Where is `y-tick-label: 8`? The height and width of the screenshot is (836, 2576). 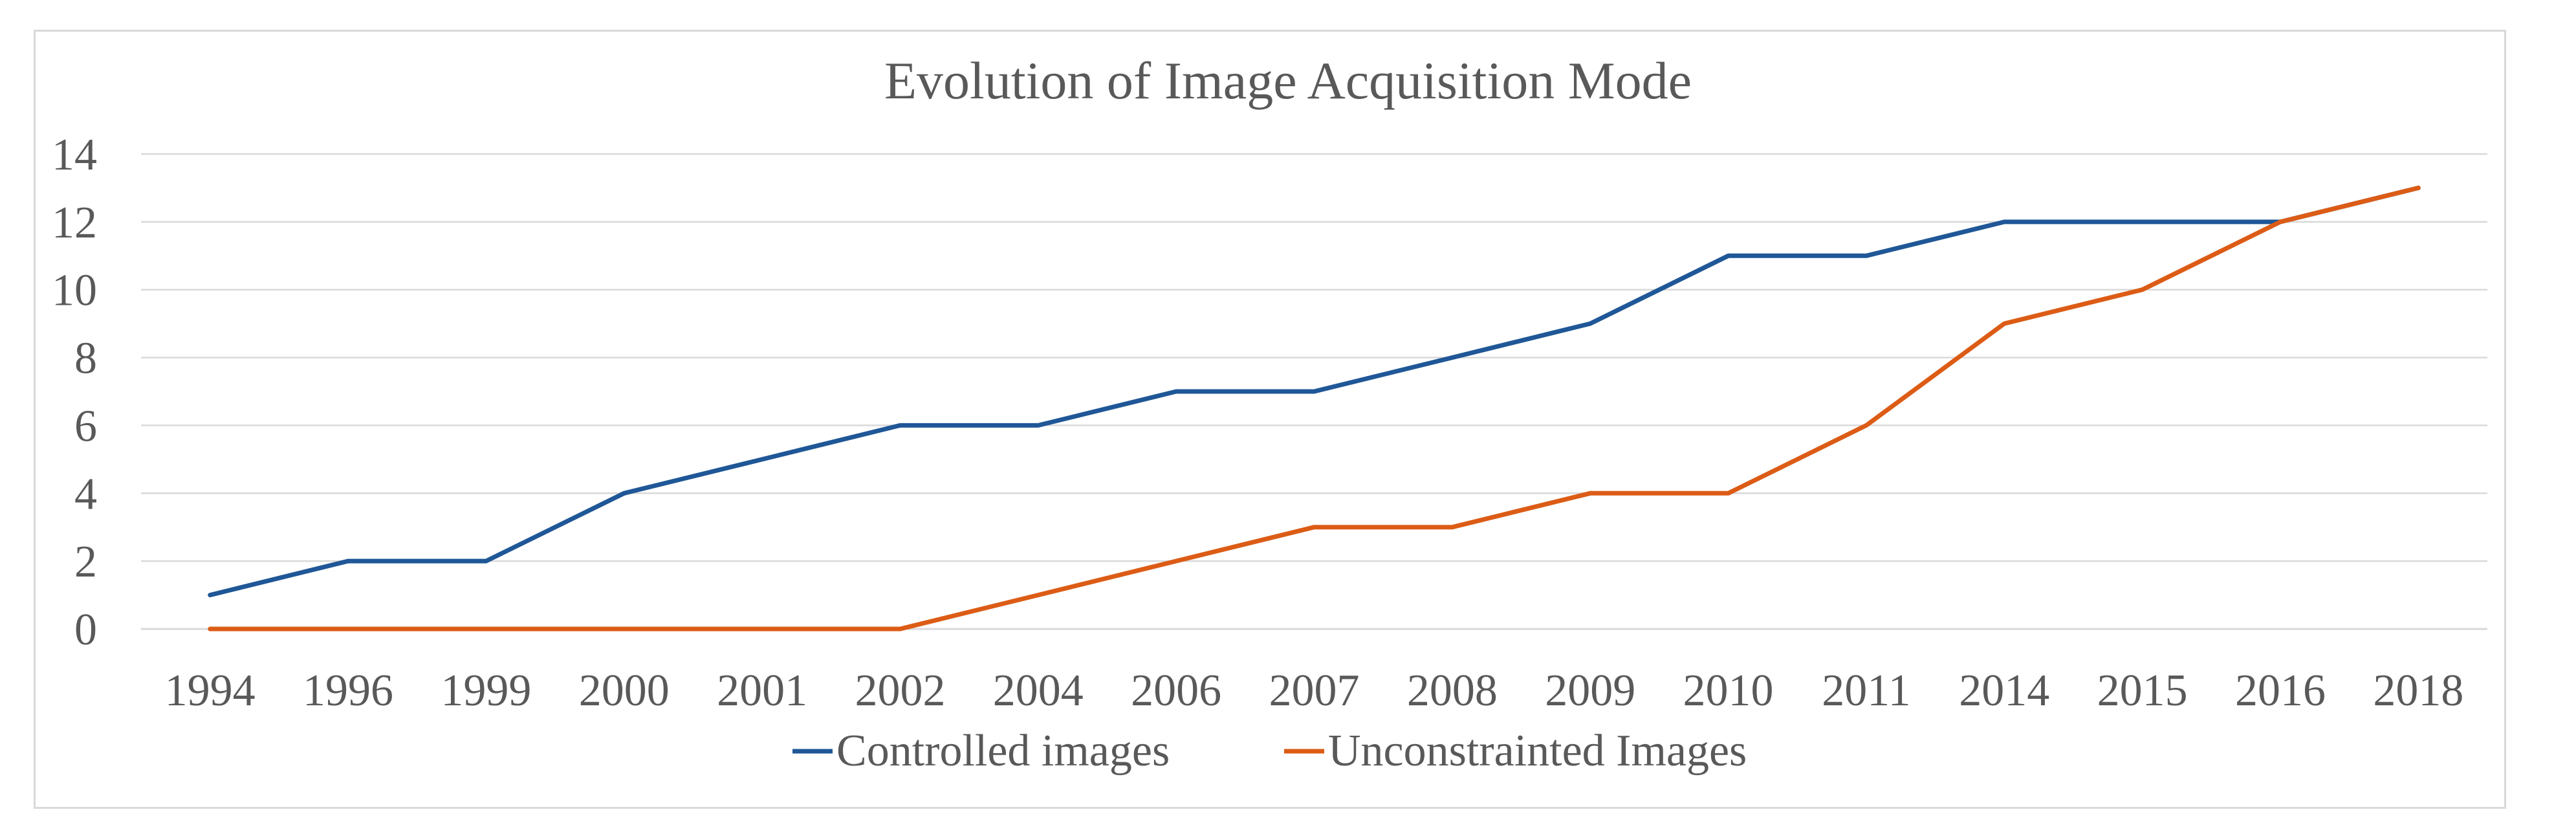
y-tick-label: 8 is located at coordinates (85, 359).